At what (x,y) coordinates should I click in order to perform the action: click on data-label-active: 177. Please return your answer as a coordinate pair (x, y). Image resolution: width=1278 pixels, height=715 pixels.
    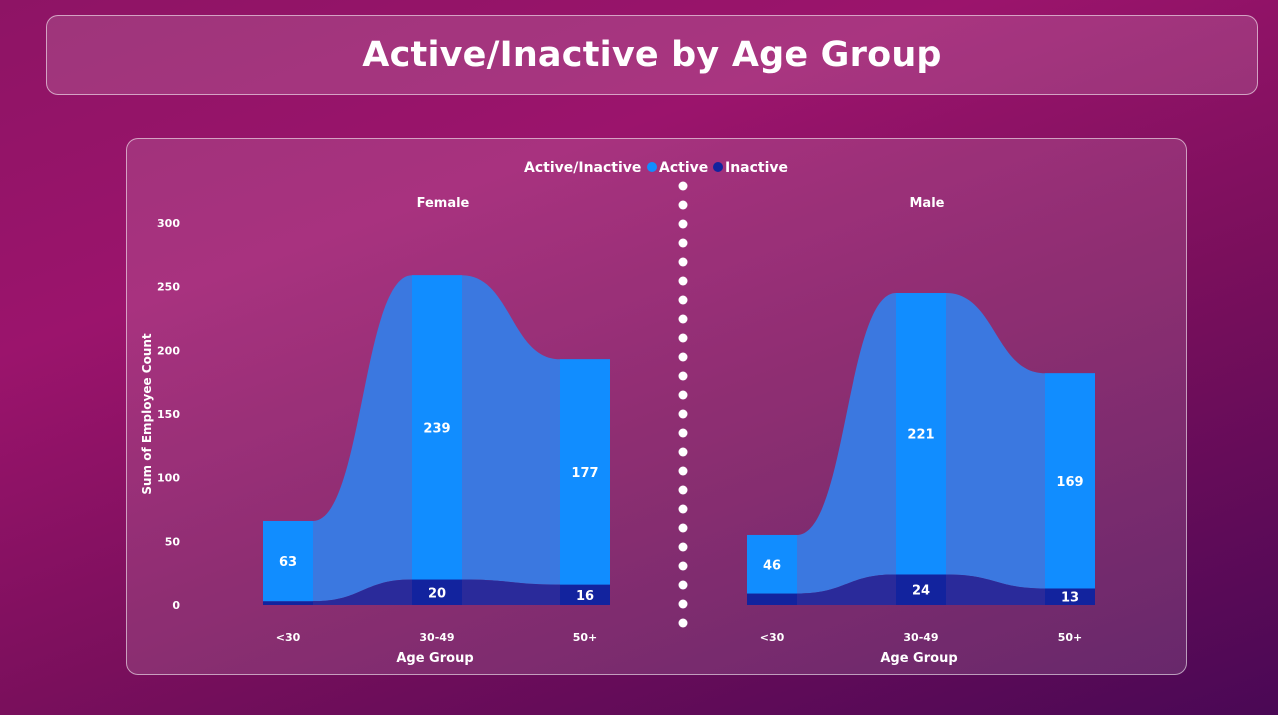
    Looking at the image, I should click on (584, 473).